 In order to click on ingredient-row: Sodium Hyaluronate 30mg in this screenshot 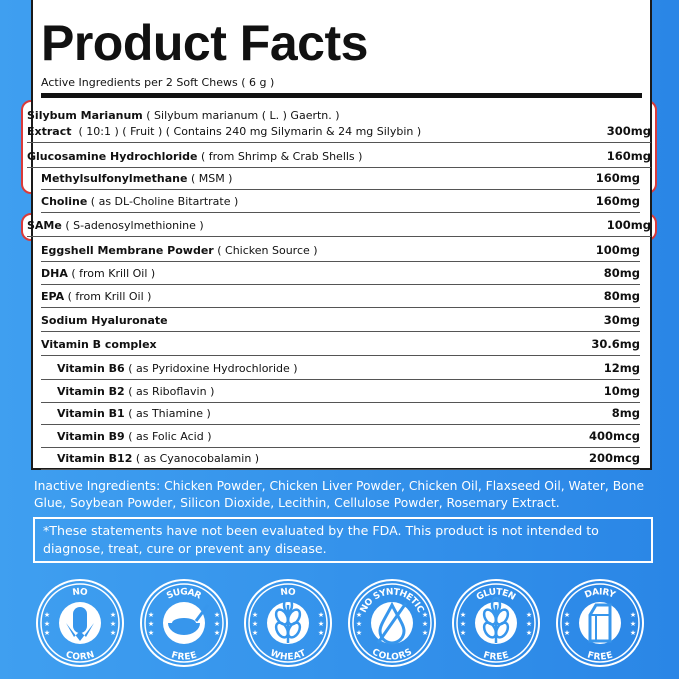, I will do `click(340, 320)`.